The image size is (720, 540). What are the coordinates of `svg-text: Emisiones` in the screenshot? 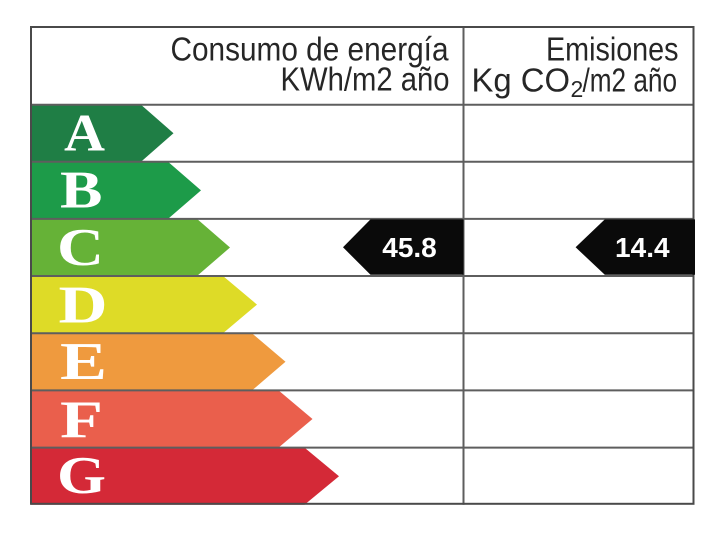 It's located at (612, 49).